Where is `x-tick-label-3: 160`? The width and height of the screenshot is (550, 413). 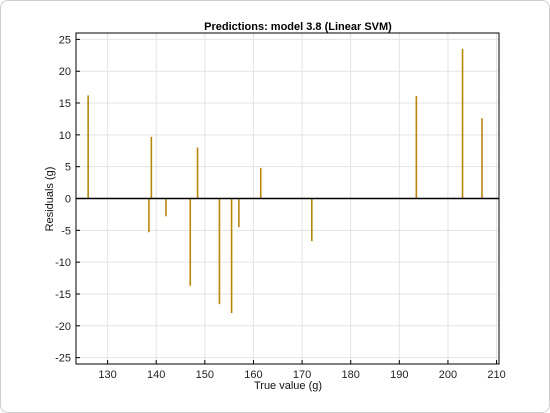
x-tick-label-3: 160 is located at coordinates (253, 375).